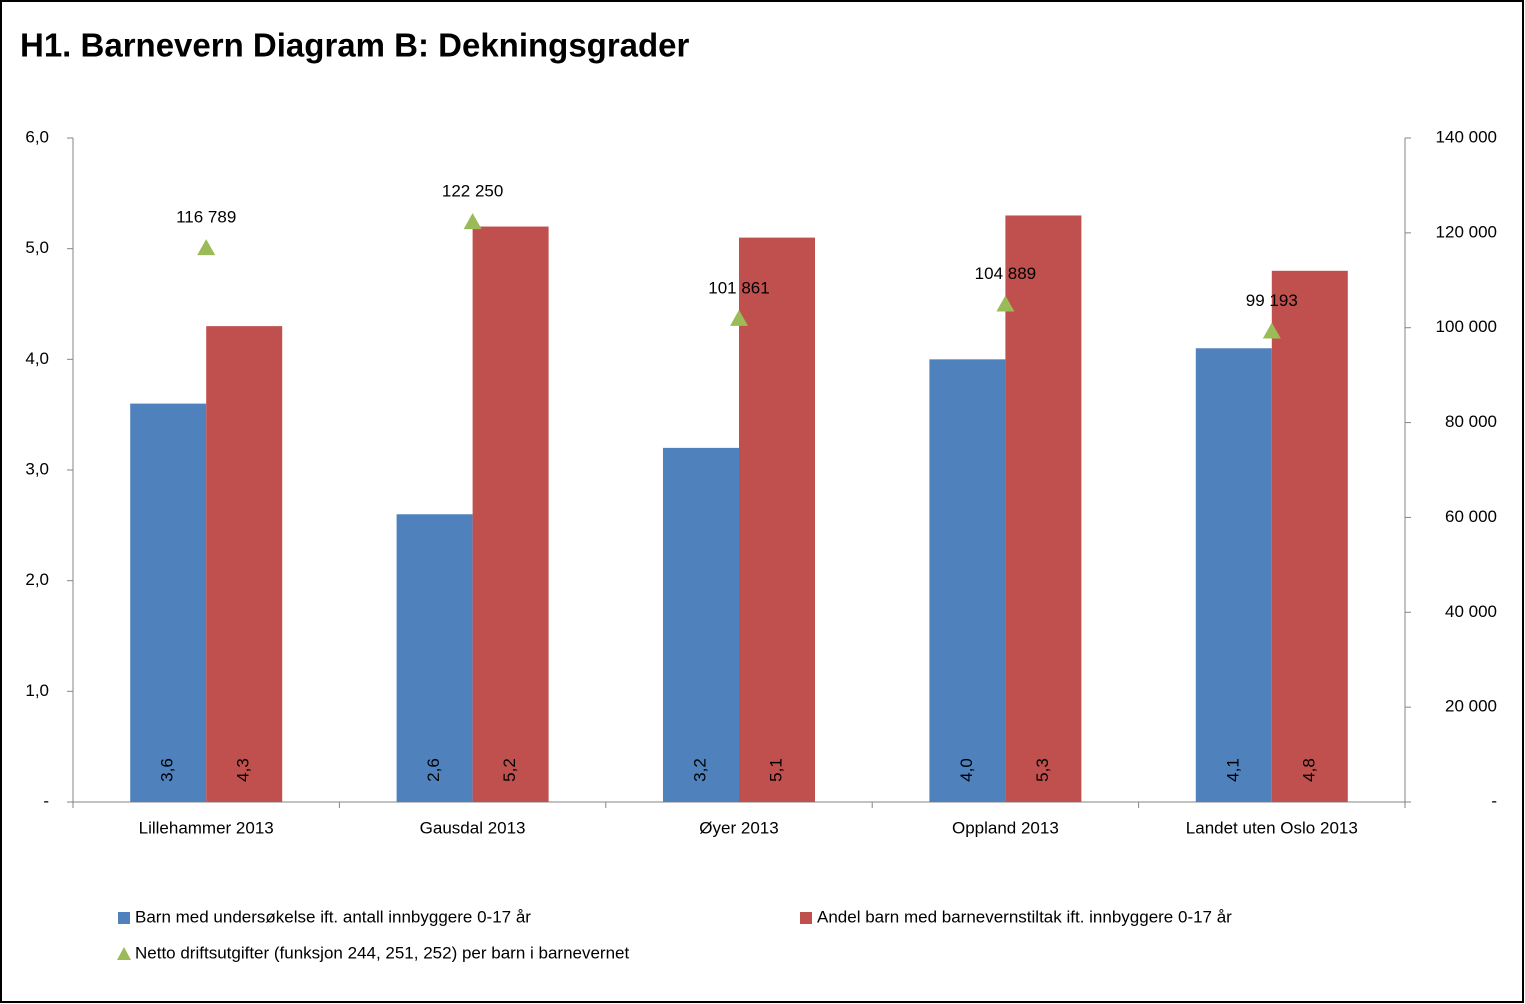 This screenshot has height=1004, width=1525. I want to click on x-tick-label: Landet uten Oslo 2013, so click(1272, 827).